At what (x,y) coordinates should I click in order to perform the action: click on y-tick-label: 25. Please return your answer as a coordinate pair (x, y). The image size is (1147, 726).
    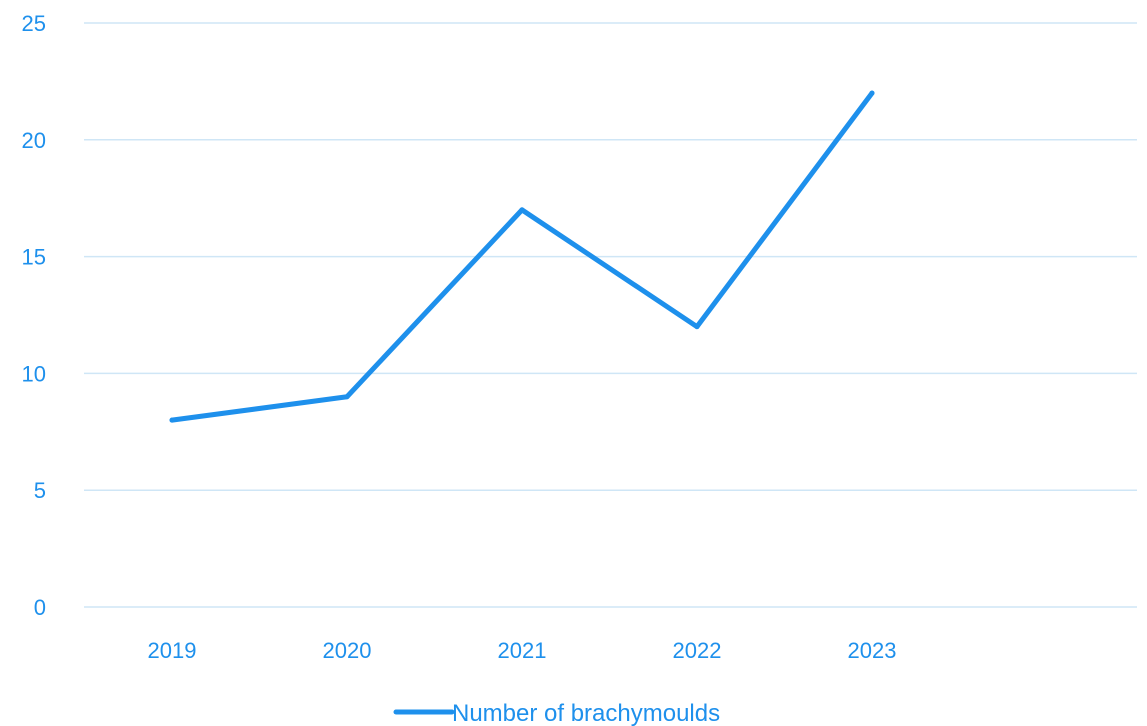
    Looking at the image, I should click on (34, 23).